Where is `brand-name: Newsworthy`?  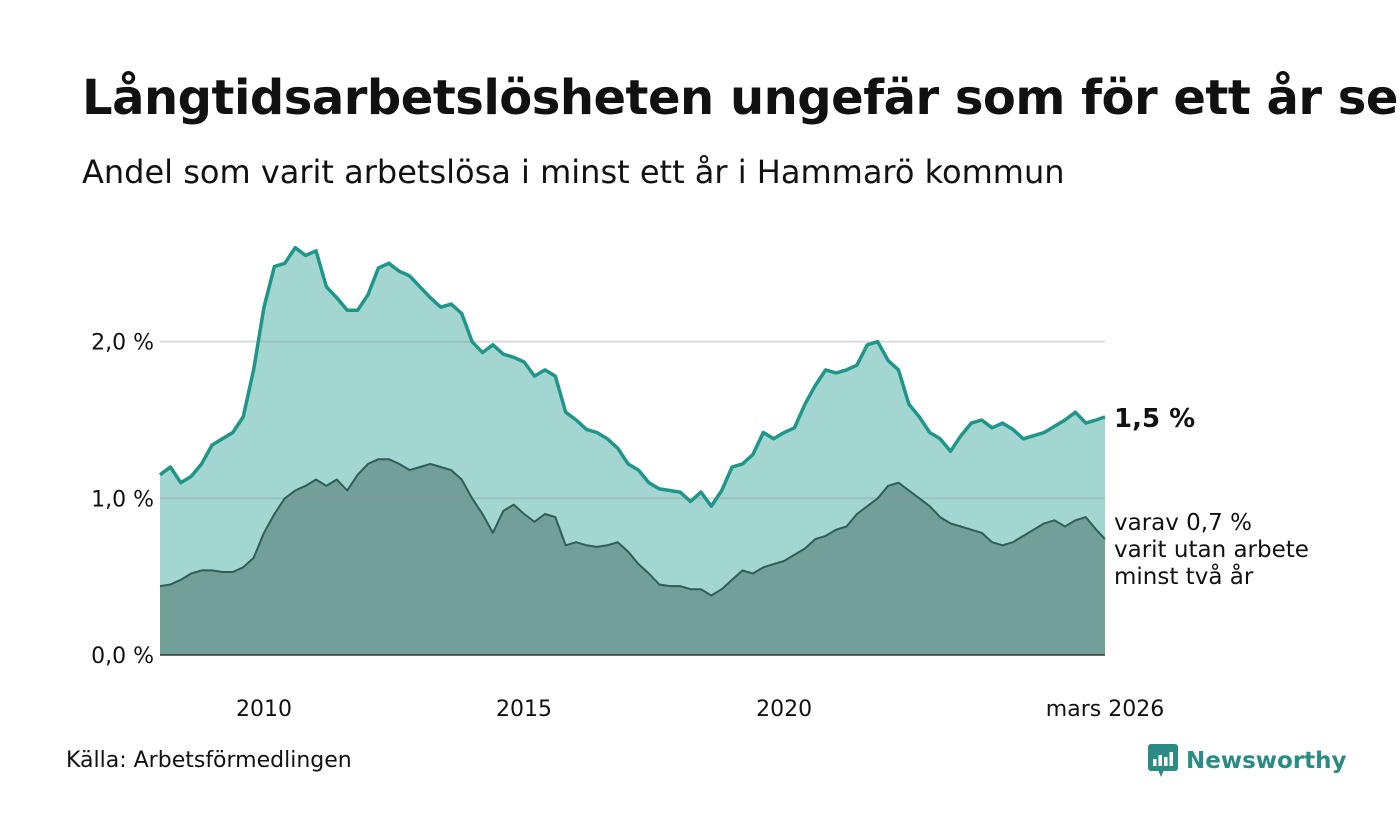 brand-name: Newsworthy is located at coordinates (1266, 761).